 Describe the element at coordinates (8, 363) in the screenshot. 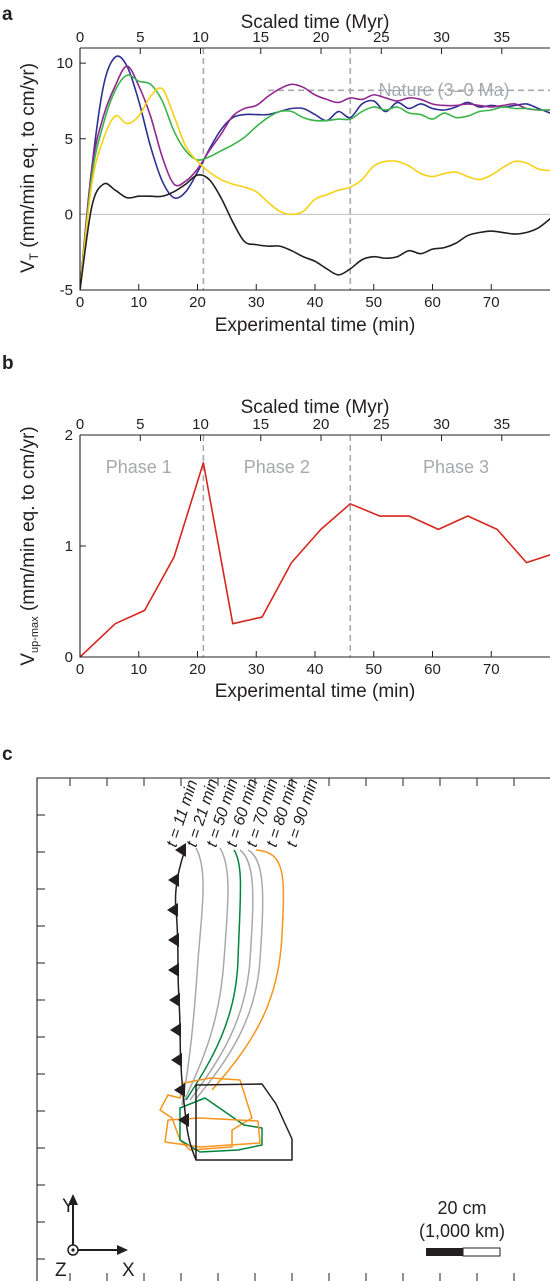

I see `panel-b-letter: b` at that location.